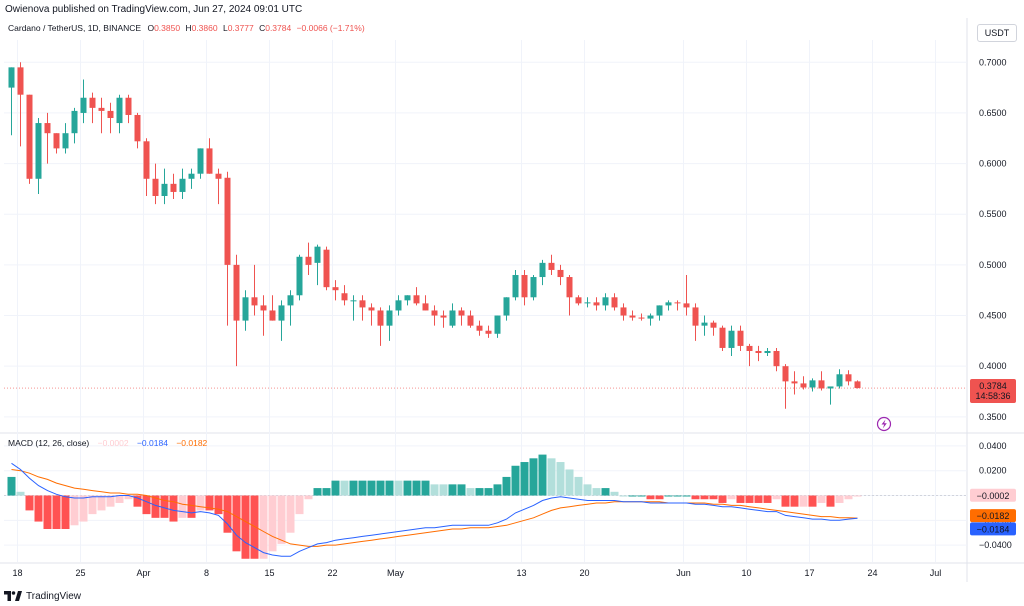  Describe the element at coordinates (152, 443) in the screenshot. I see `macd-legend-macd: −0.0184` at that location.